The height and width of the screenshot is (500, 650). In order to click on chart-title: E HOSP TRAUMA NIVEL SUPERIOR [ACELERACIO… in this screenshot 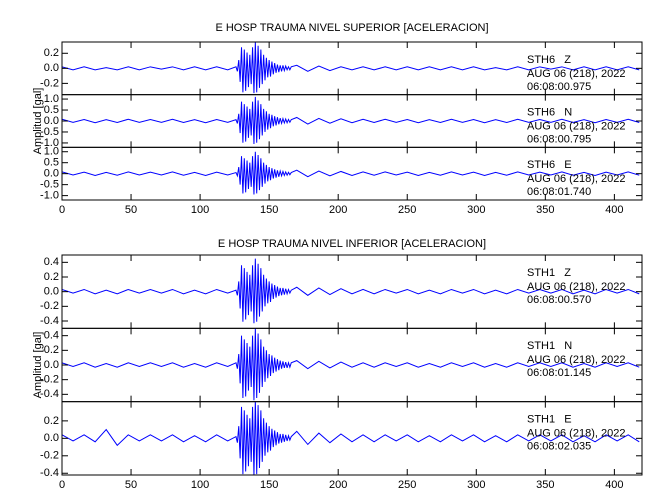, I will do `click(351, 28)`.